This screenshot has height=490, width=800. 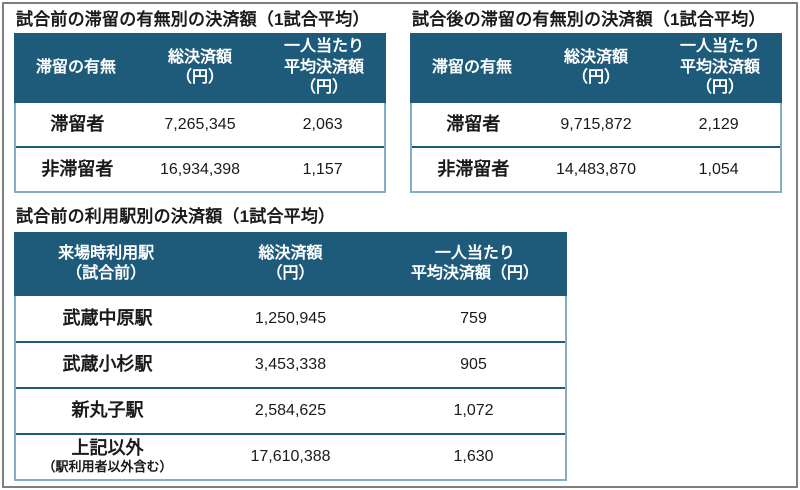 What do you see at coordinates (322, 169) in the screenshot?
I see `cell-avg-payment: 1,157` at bounding box center [322, 169].